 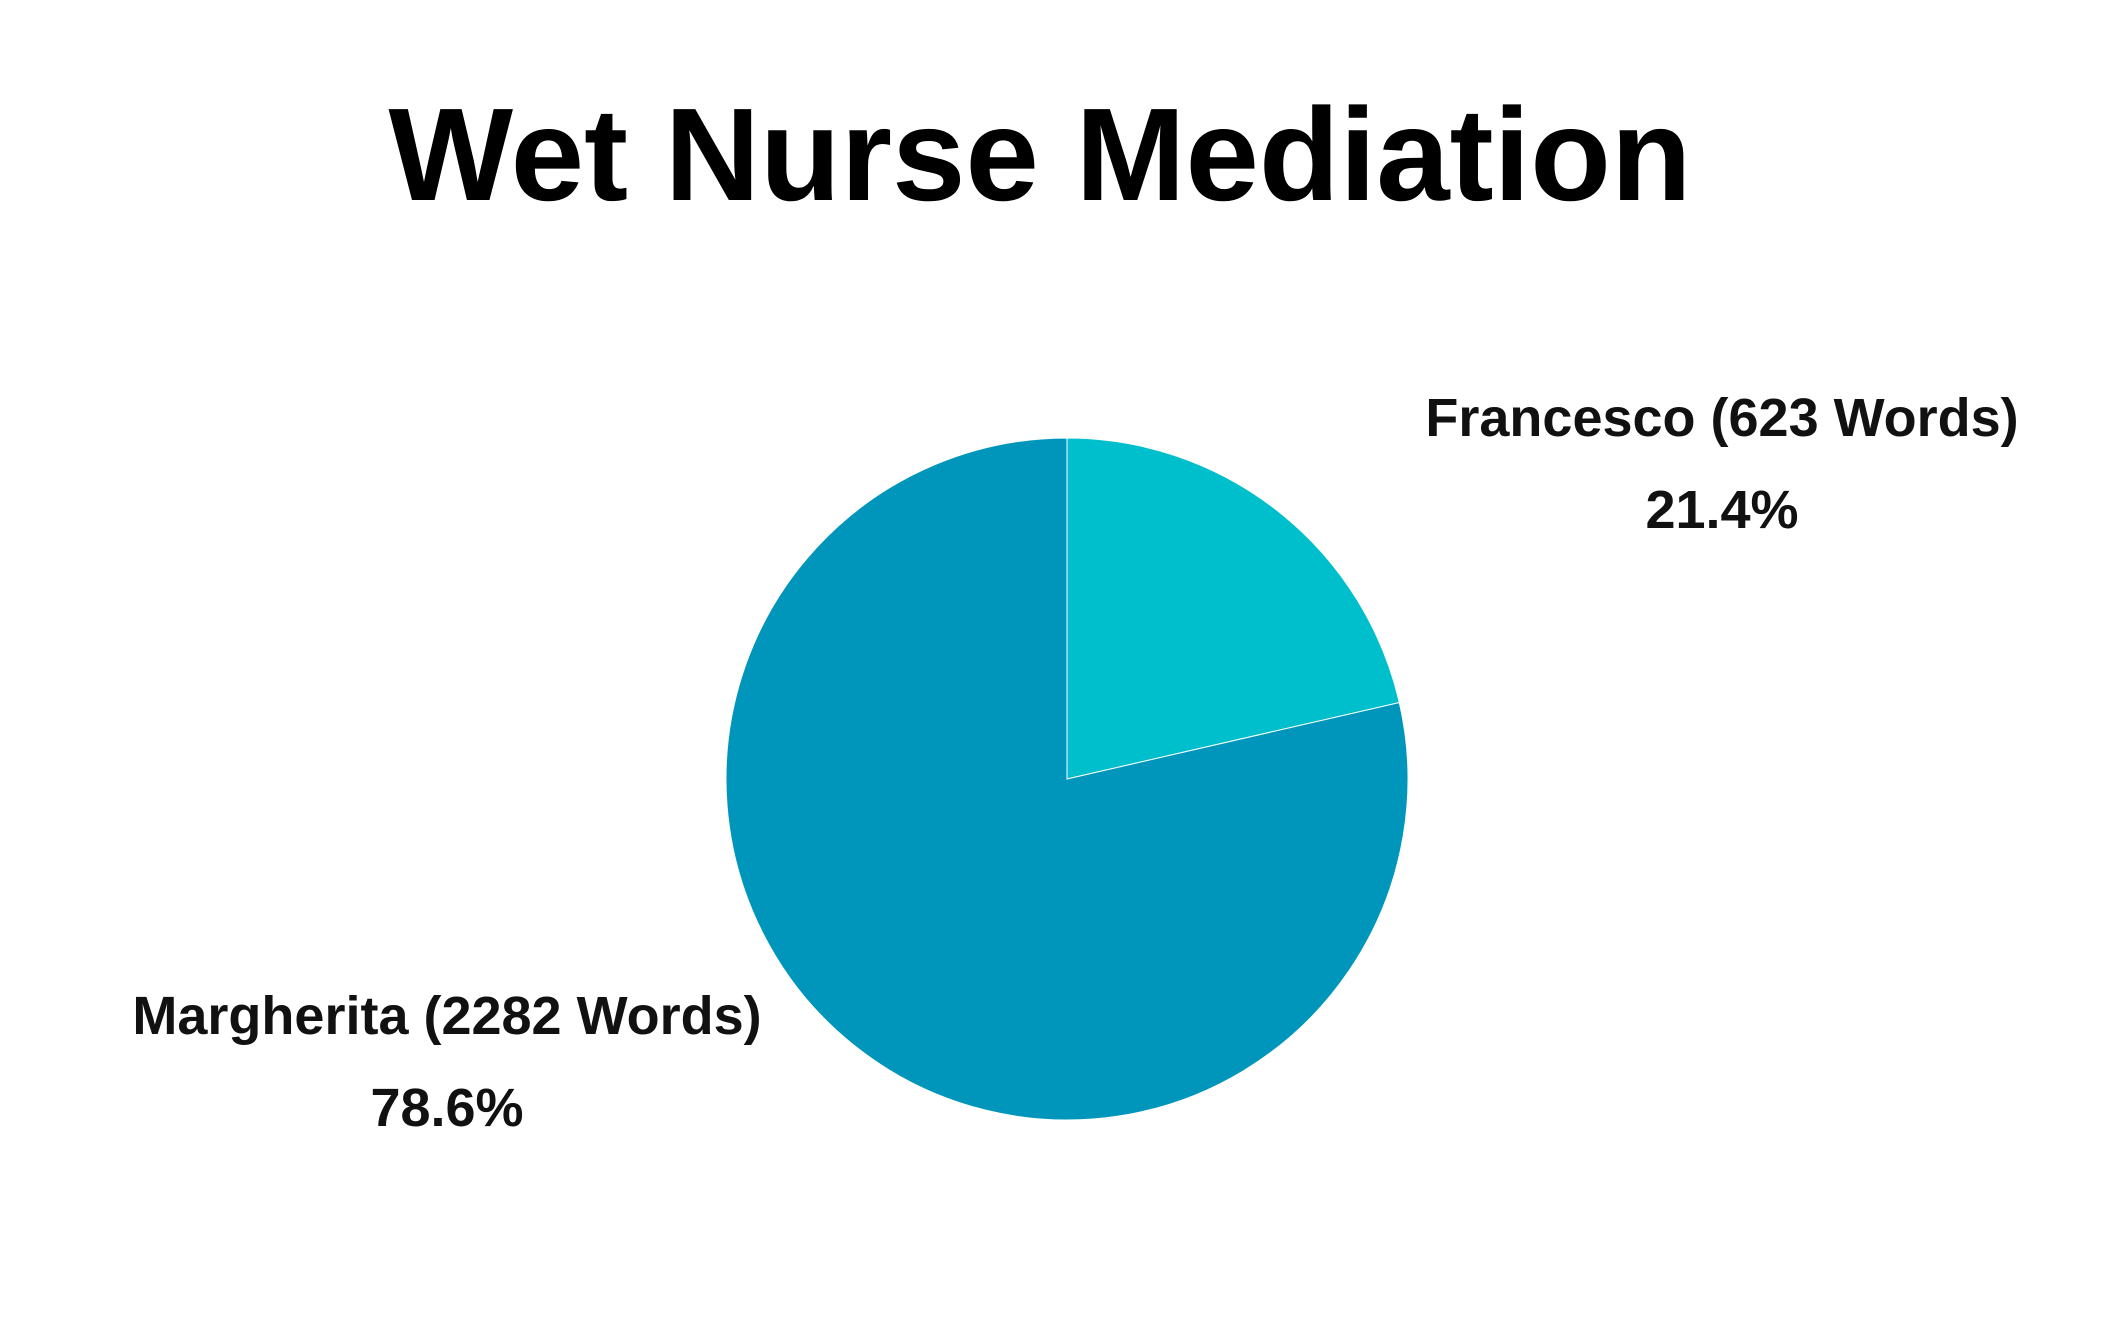 What do you see at coordinates (446, 1108) in the screenshot?
I see `slice-value-label: 78.6%` at bounding box center [446, 1108].